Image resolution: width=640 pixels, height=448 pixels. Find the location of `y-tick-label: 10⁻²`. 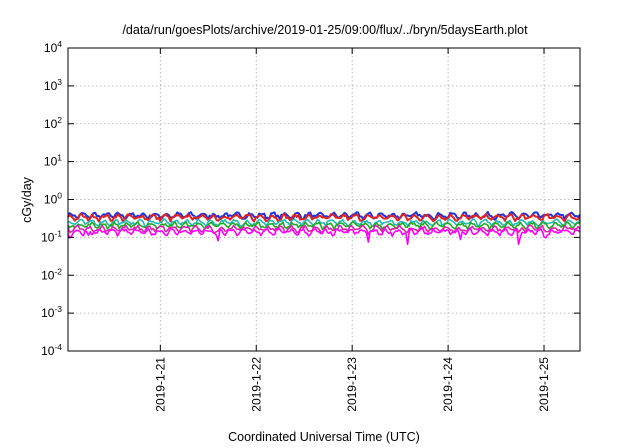

y-tick-label: 10⁻² is located at coordinates (51, 274).